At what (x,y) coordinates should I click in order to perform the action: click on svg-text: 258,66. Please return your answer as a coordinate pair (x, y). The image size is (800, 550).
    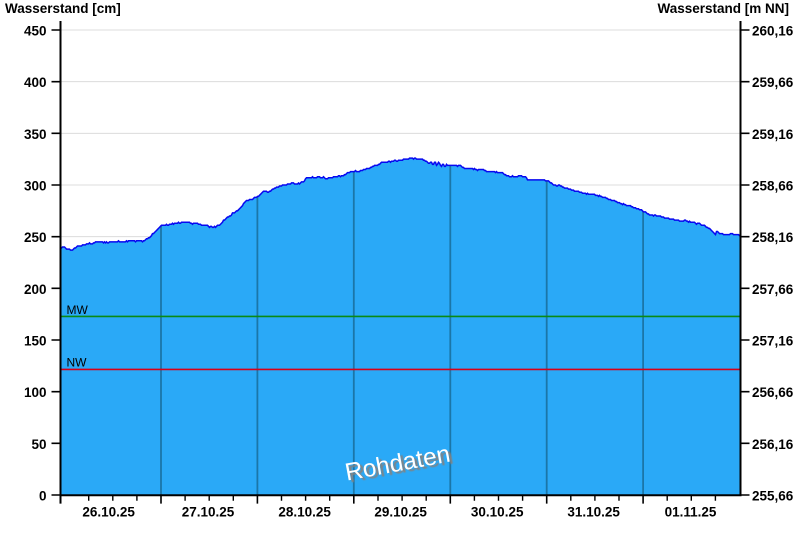
    Looking at the image, I should click on (773, 186).